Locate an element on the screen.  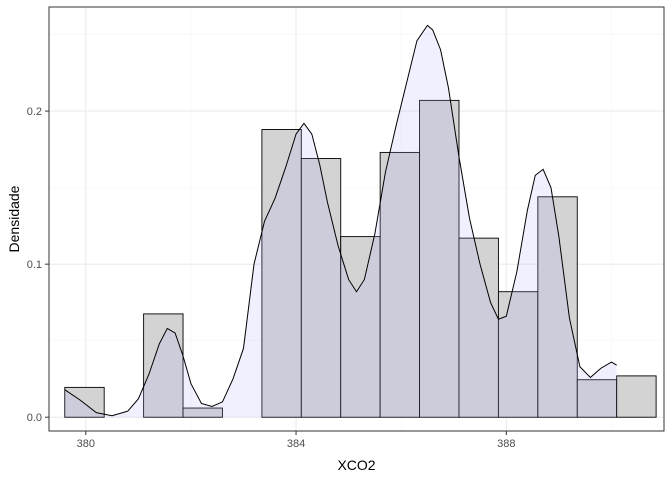
x-axis-ticks: 380 384 388 is located at coordinates (296, 440).